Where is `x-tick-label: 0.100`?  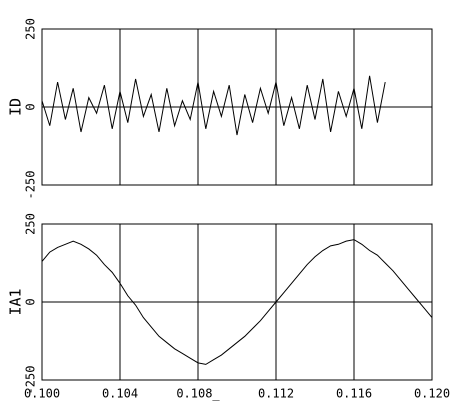 x-tick-label: 0.100 is located at coordinates (42, 394).